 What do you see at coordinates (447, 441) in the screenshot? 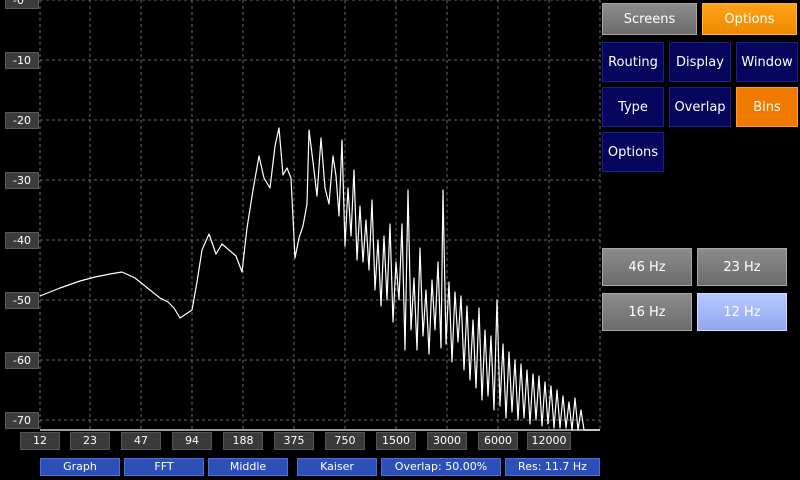
I see `x-axis-label: 3000` at bounding box center [447, 441].